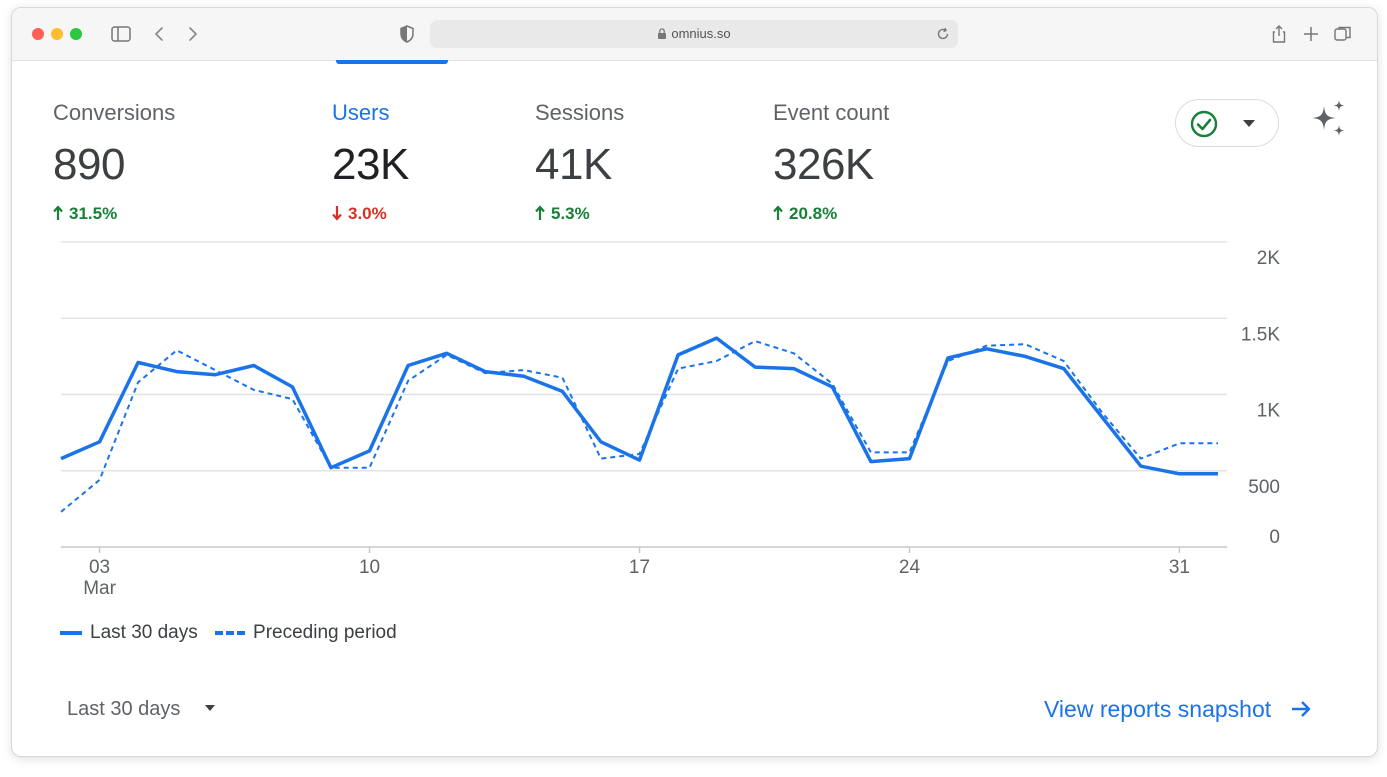  Describe the element at coordinates (662, 33) in the screenshot. I see `lock-icon` at that location.